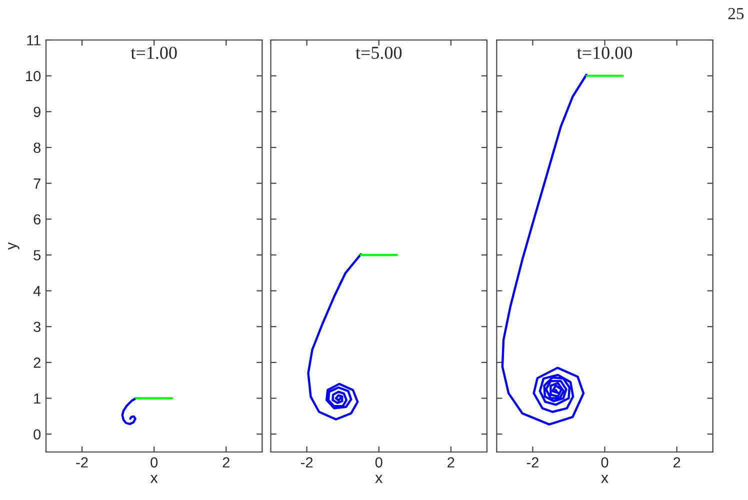 This screenshot has width=748, height=500. I want to click on y-tick-label: 8, so click(37, 147).